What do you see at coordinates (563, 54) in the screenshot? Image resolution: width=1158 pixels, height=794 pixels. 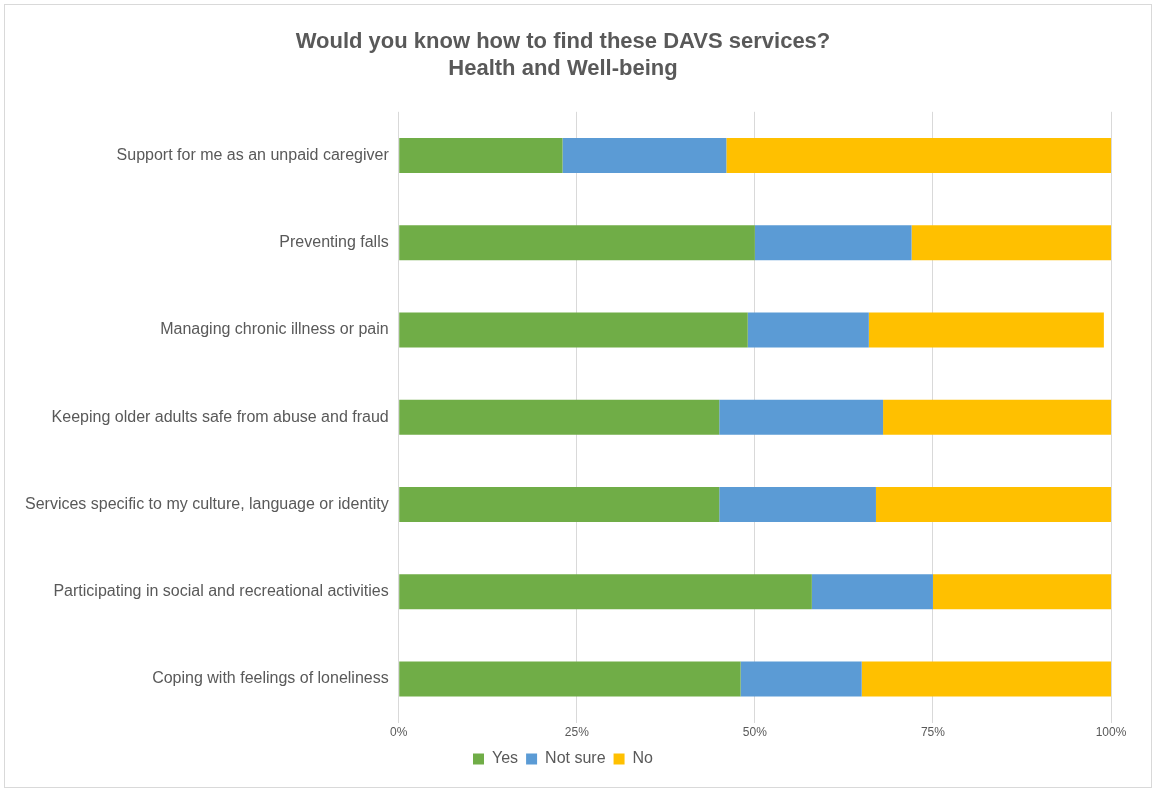 I see `chart-title: Would you know how to find these DAVS services? Health and Well-being` at bounding box center [563, 54].